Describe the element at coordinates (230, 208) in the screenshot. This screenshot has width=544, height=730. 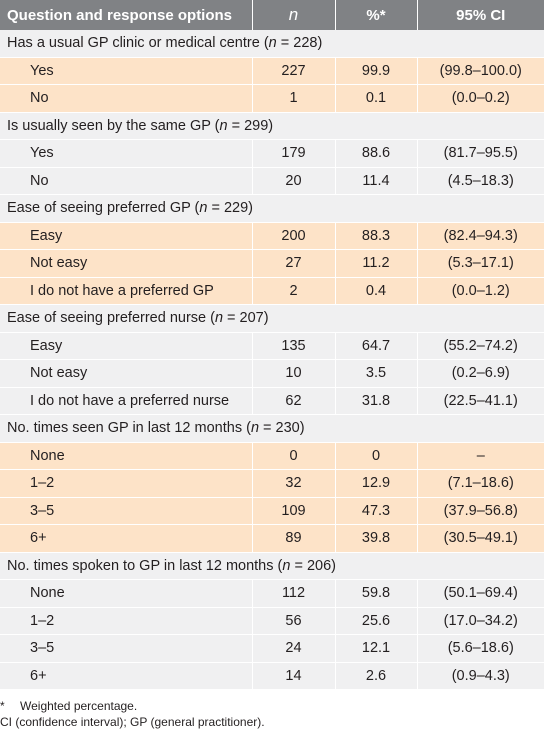
I see `section-n-value: = 229)` at that location.